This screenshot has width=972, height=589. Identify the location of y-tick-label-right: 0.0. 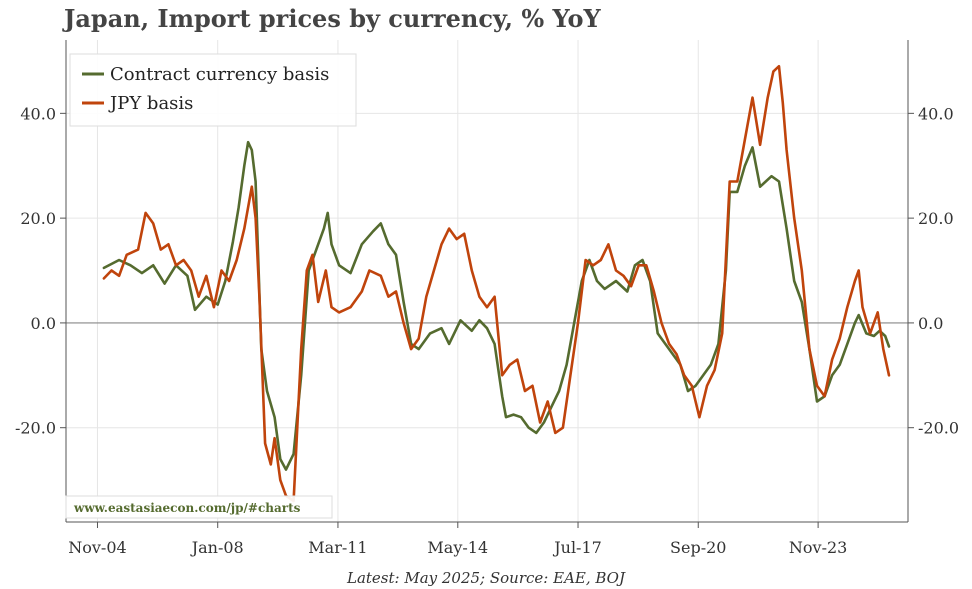
(930, 323).